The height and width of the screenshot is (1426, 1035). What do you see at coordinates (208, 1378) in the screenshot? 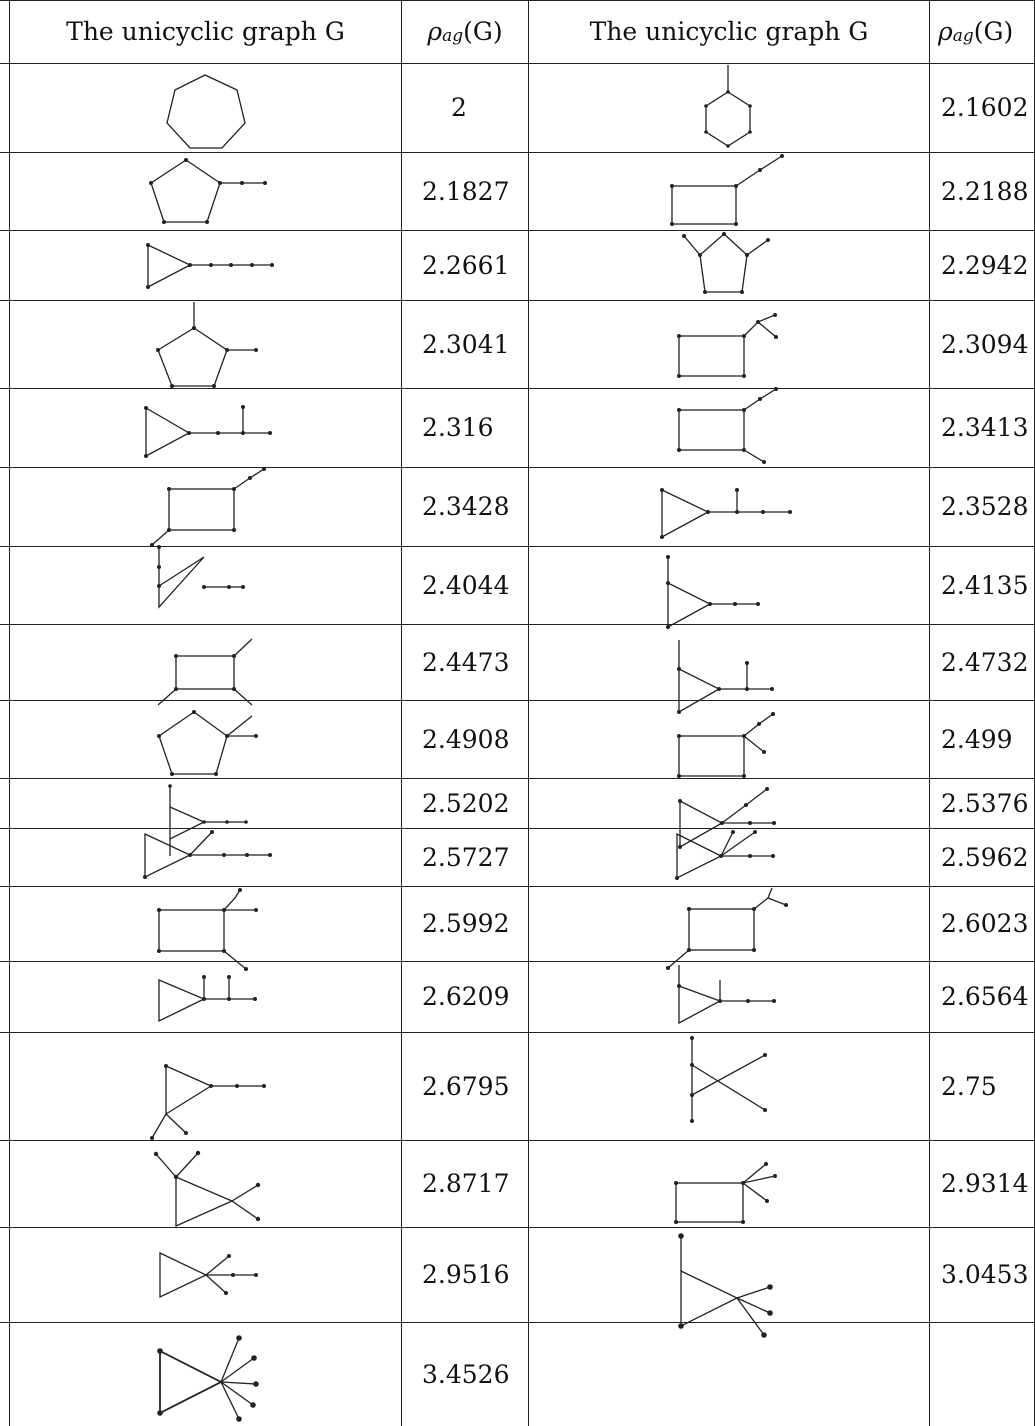
I see `graph-triangle-dense-star` at bounding box center [208, 1378].